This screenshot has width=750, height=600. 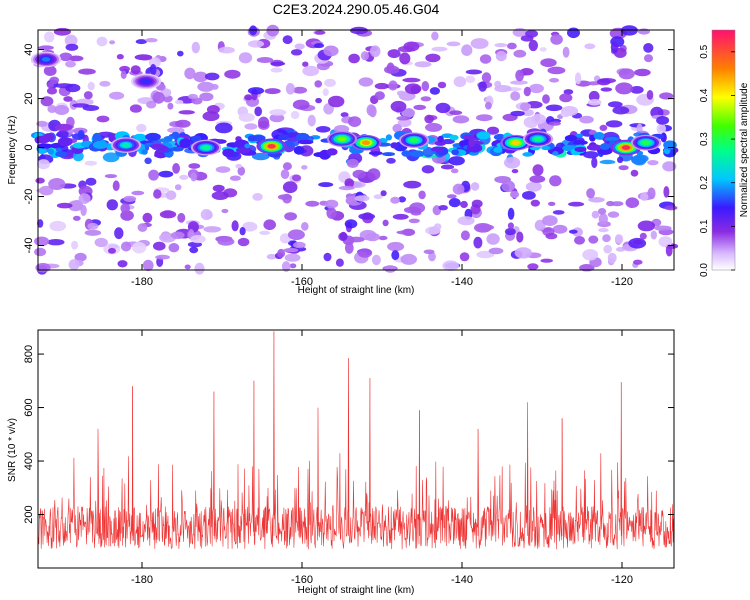 I want to click on snr-y-label: SNR (10 * v/v), so click(x=12, y=450).